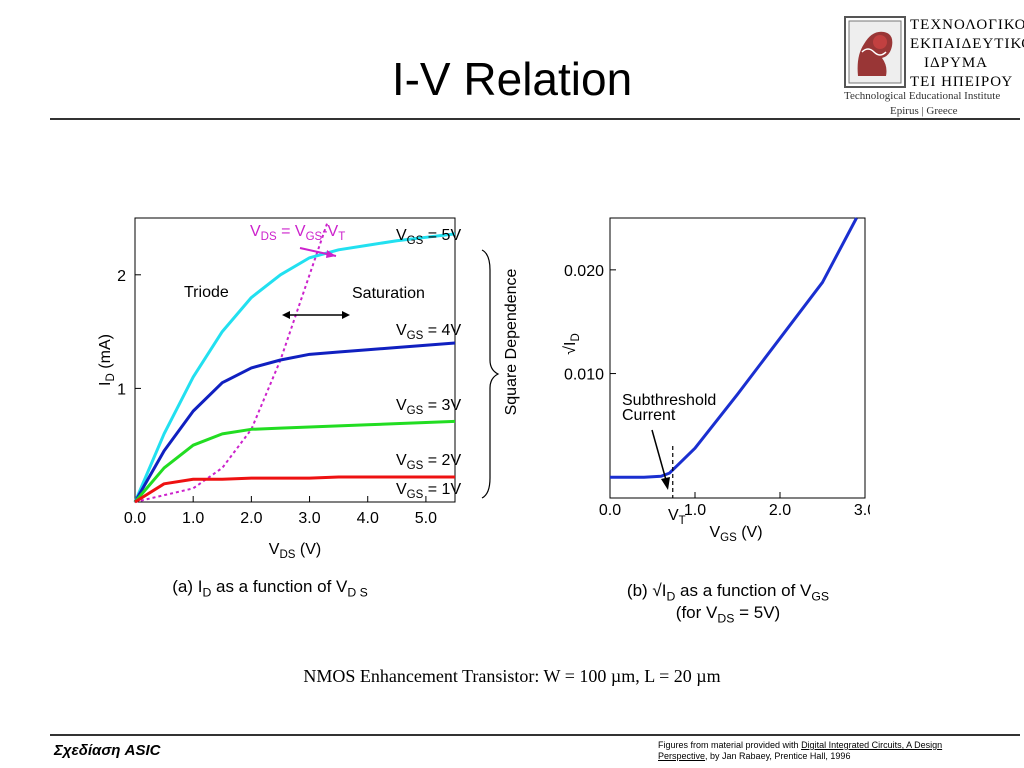 The width and height of the screenshot is (1024, 768). Describe the element at coordinates (187, 586) in the screenshot. I see `chart-caption-part-0: (a) I` at that location.